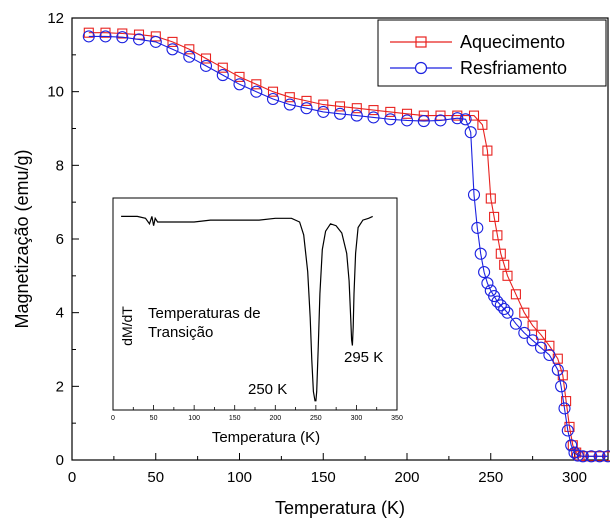  Describe the element at coordinates (180, 332) in the screenshot. I see `inset-annotation-line: Transição` at that location.